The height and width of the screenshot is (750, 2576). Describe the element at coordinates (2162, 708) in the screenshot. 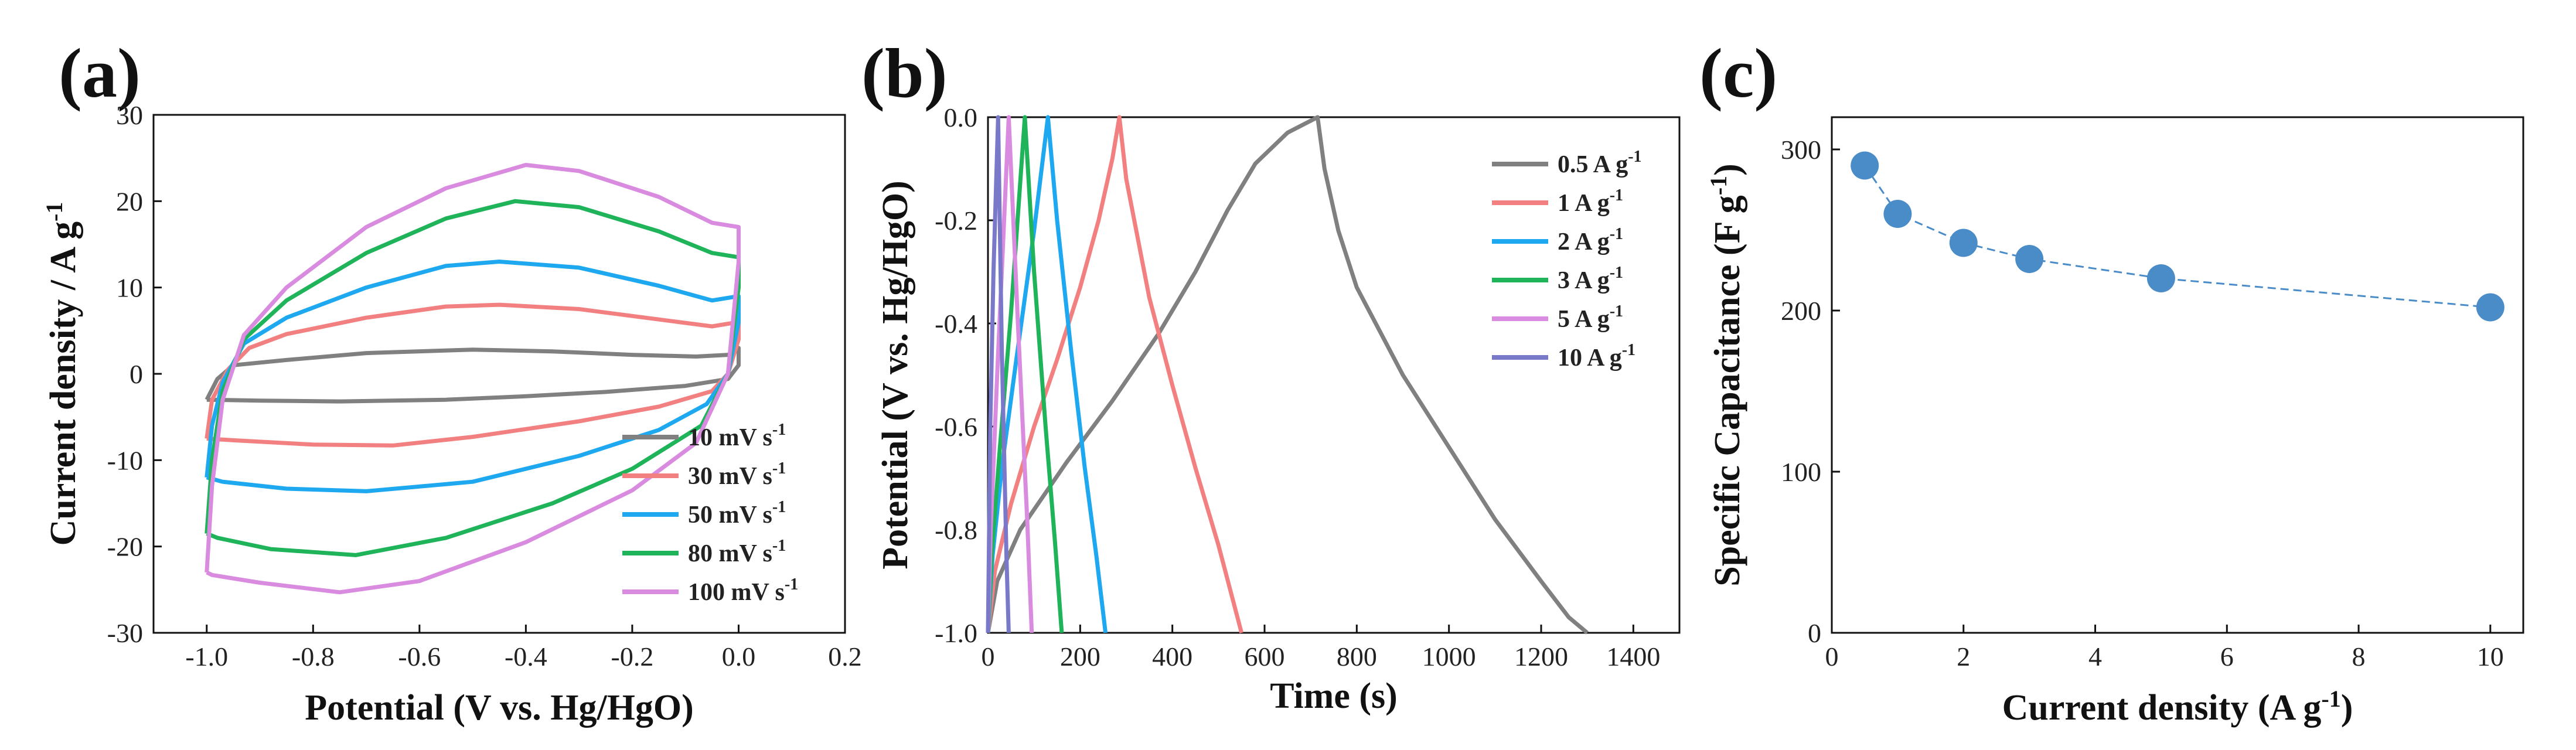

I see `x-axis-label-c-text: Current density (A g` at that location.